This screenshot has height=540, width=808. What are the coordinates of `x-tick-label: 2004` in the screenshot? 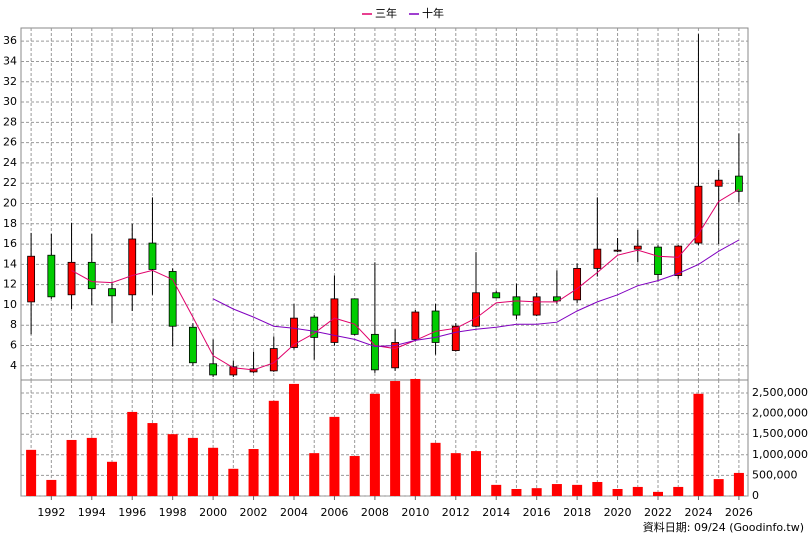 It's located at (294, 512).